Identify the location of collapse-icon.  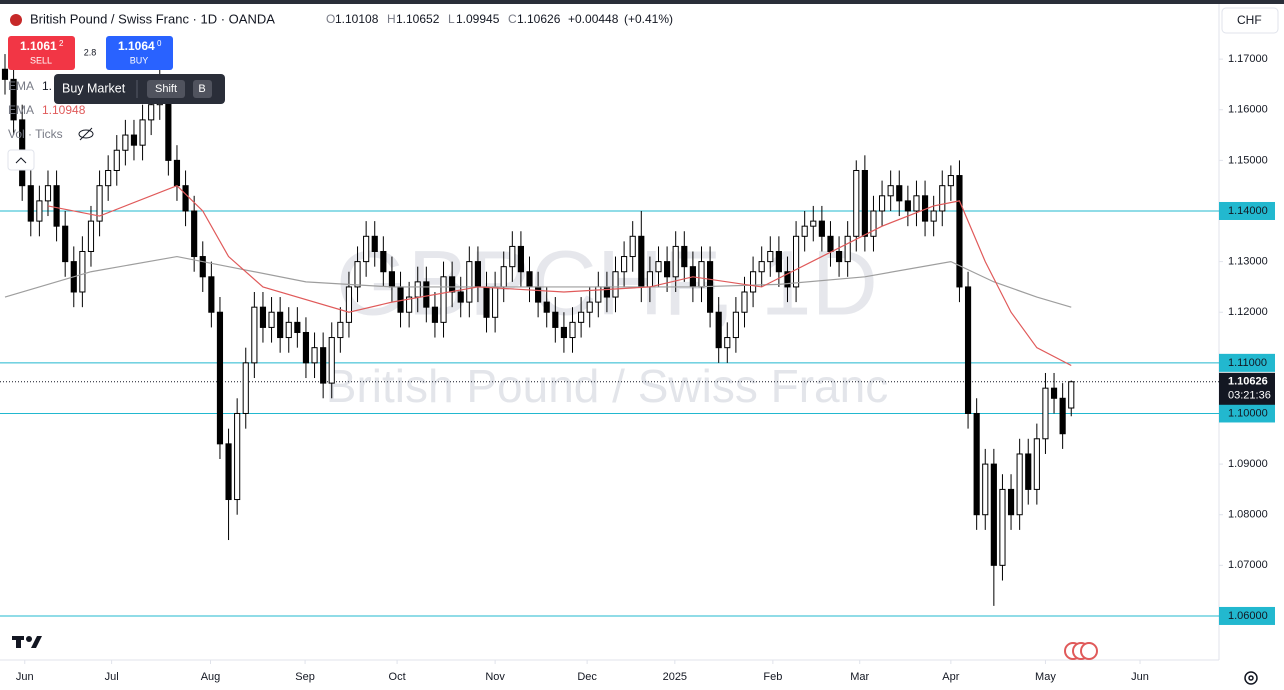
(21, 160).